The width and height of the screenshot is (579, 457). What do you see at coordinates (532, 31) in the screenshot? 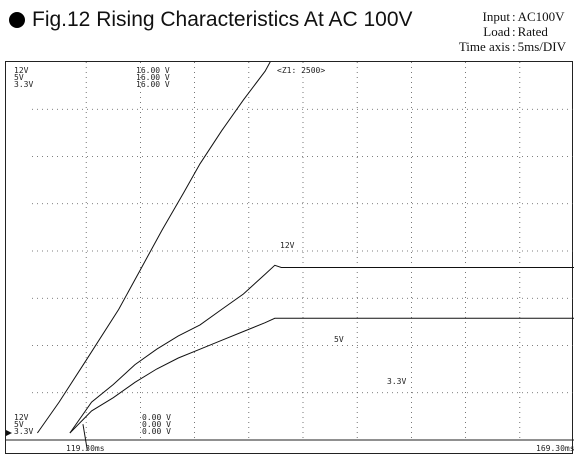
I see `condition-value-load: Rated` at bounding box center [532, 31].